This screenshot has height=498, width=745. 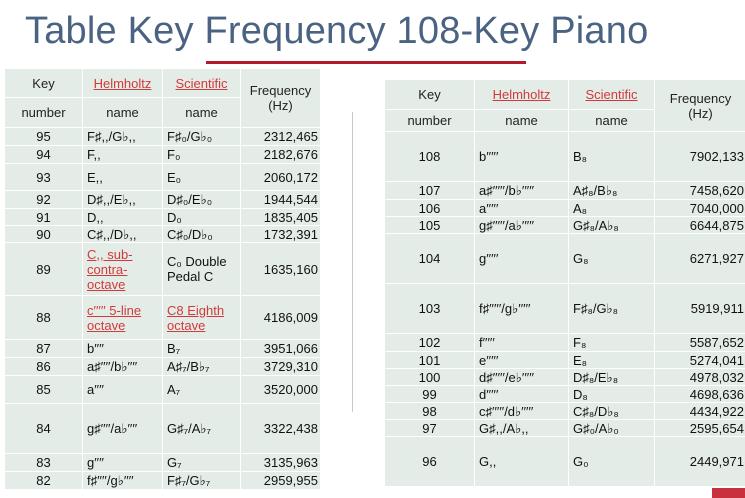 I want to click on table-row: 101 e′′′′′ E₈ 5274,041, so click(x=564, y=360).